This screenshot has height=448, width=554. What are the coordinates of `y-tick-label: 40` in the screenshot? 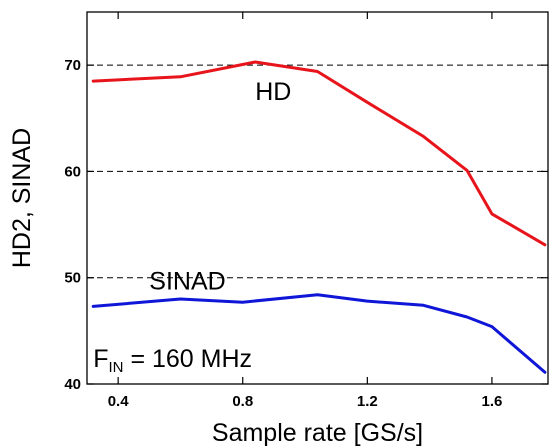 It's located at (72, 384).